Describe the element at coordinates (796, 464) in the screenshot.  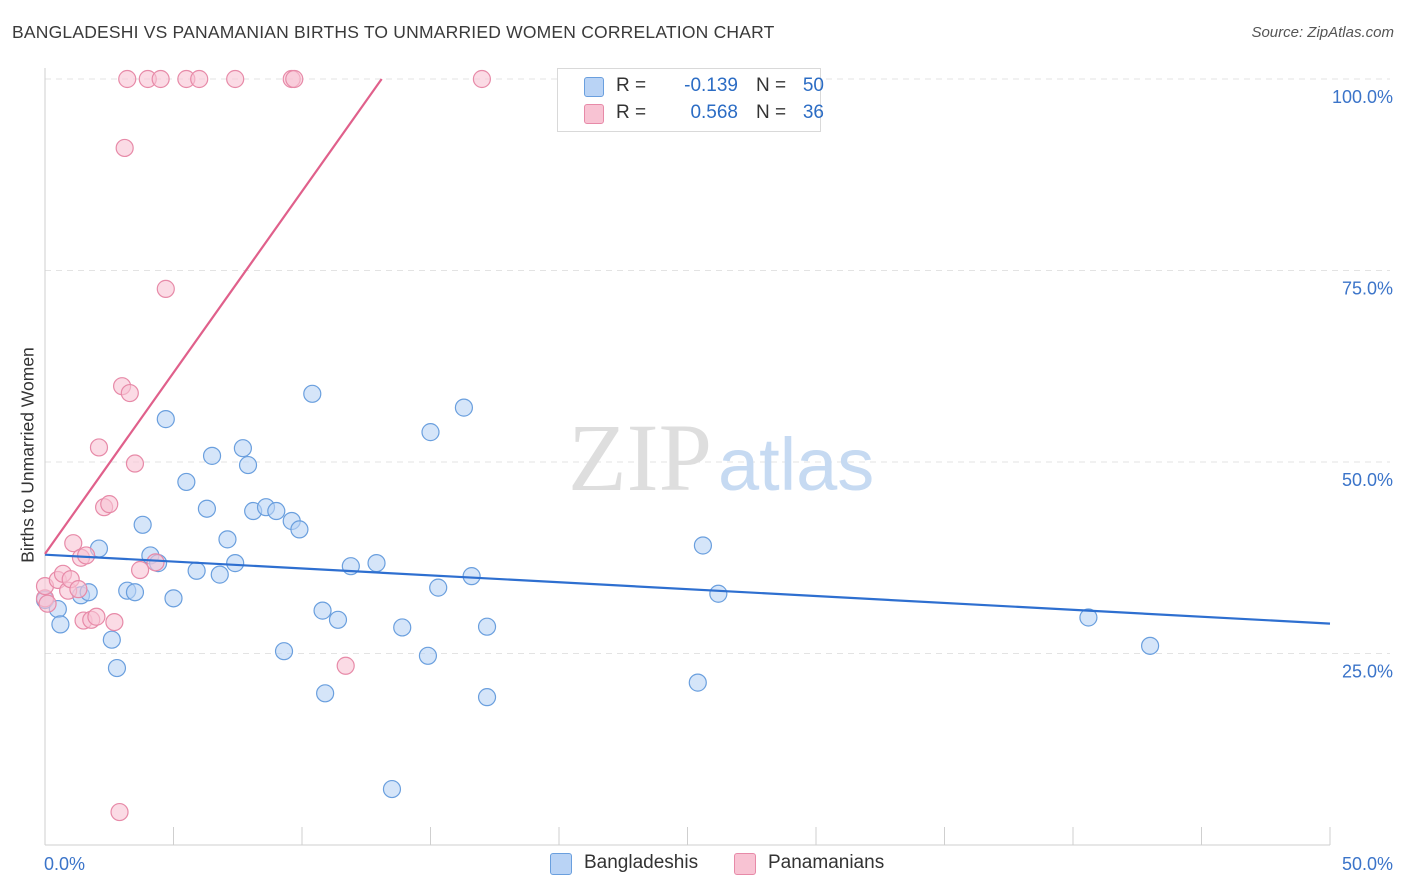
I see `watermark-atlas: atlas` at that location.